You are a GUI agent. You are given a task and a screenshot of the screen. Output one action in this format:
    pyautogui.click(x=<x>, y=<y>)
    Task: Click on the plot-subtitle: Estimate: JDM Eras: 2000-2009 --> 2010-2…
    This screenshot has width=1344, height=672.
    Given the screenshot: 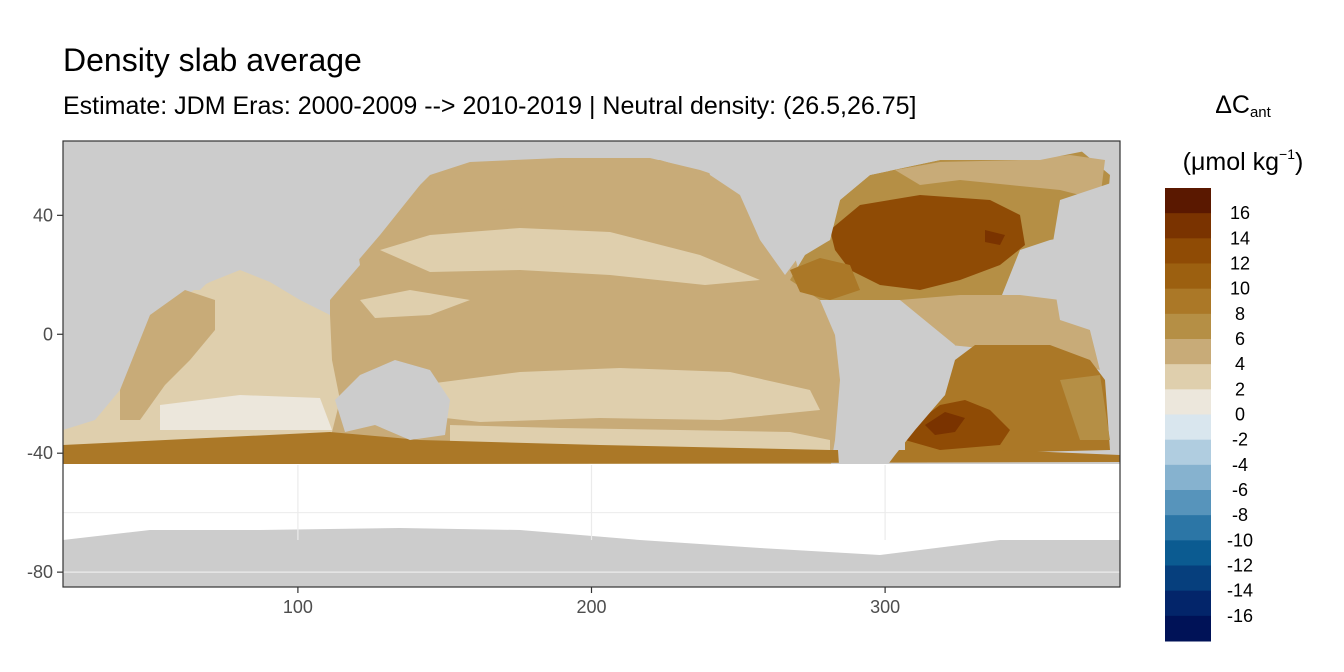 What is the action you would take?
    pyautogui.click(x=490, y=106)
    